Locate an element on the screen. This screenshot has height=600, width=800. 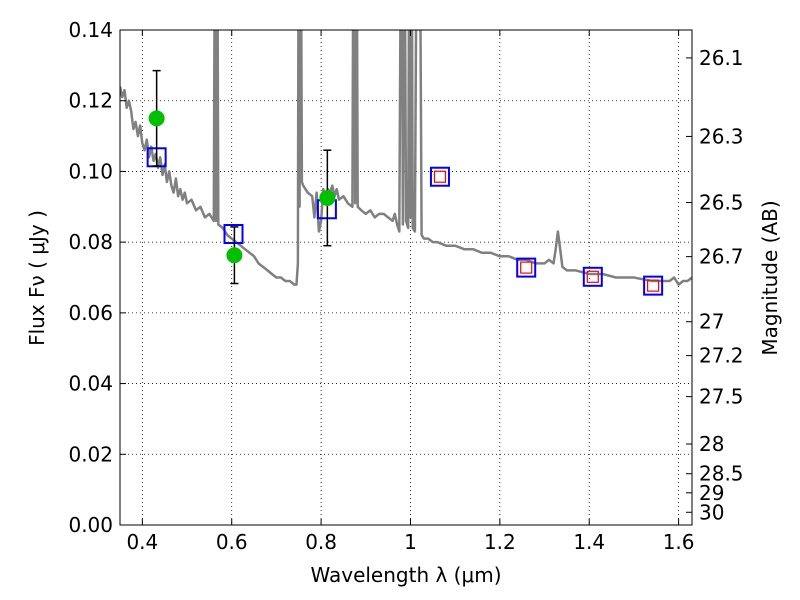
y-tick-label: 0.00 is located at coordinates (90, 525).